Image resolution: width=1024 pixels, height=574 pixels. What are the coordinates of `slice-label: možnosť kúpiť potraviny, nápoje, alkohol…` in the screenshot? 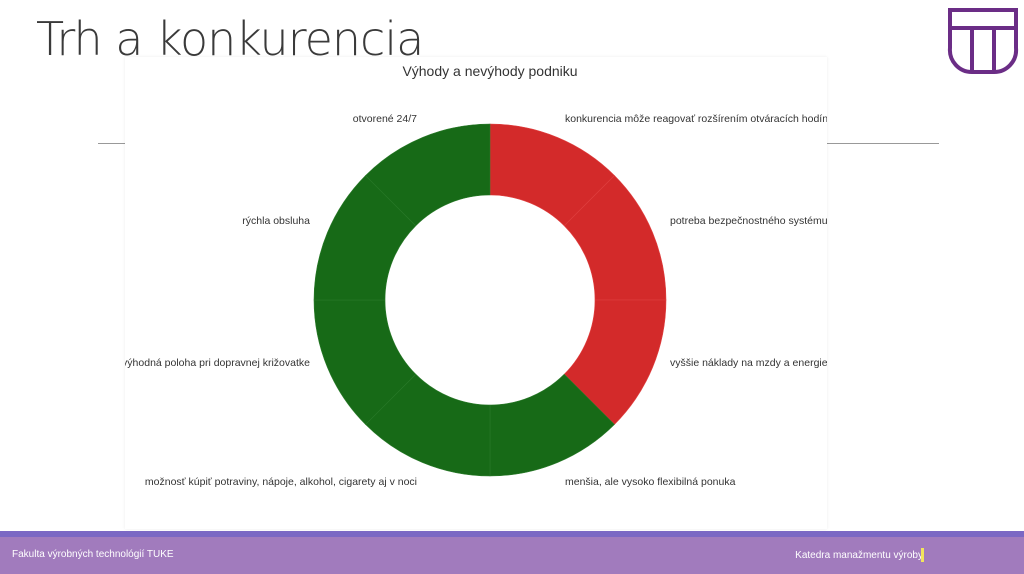 It's located at (281, 482).